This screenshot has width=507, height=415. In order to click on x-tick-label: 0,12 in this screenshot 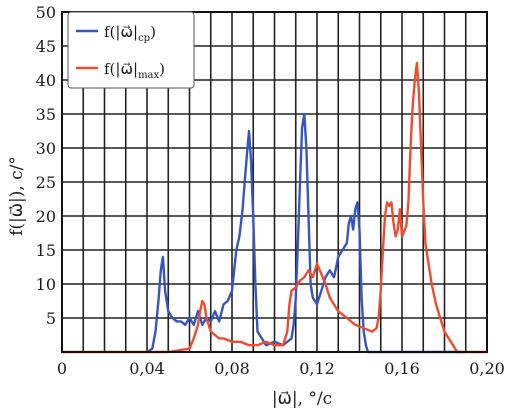, I will do `click(317, 368)`.